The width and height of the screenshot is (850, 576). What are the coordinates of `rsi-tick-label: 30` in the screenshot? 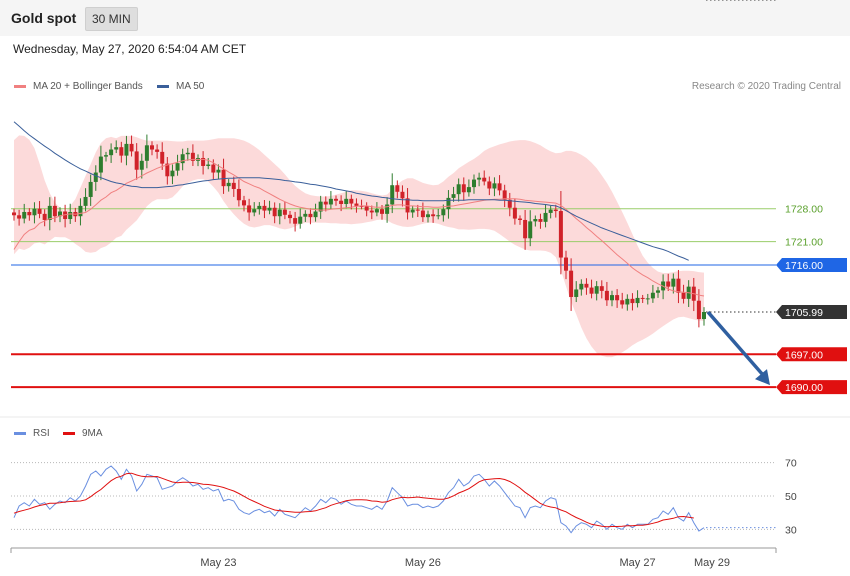 It's located at (791, 530).